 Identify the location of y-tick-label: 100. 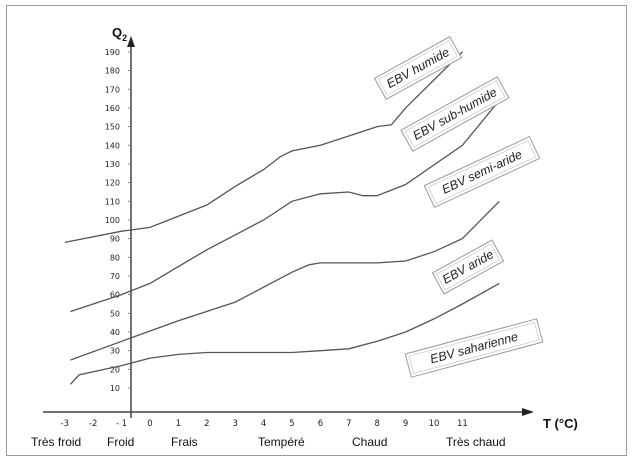
(112, 220).